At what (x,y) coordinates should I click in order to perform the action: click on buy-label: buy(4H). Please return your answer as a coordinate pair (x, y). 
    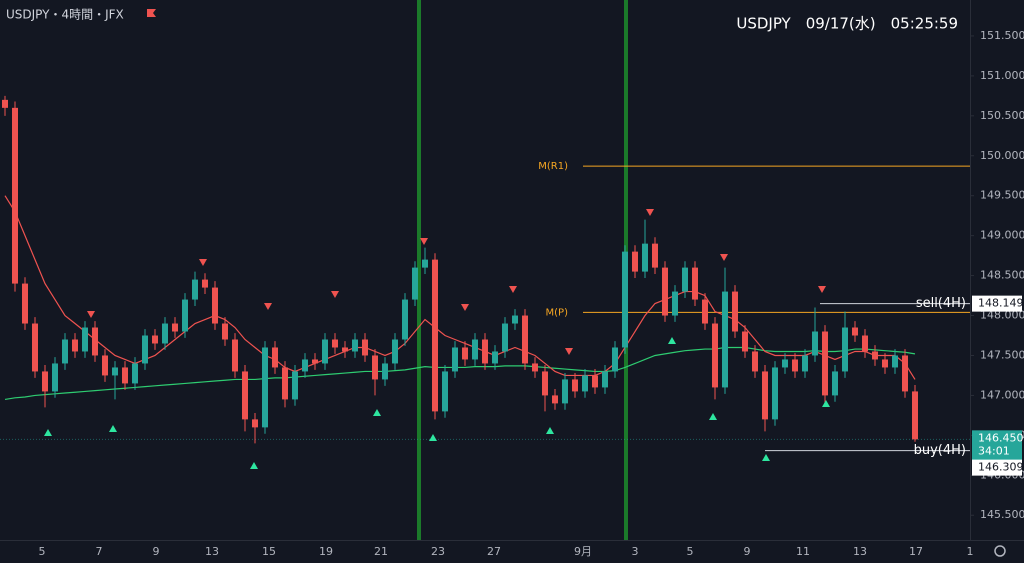
    Looking at the image, I should click on (940, 450).